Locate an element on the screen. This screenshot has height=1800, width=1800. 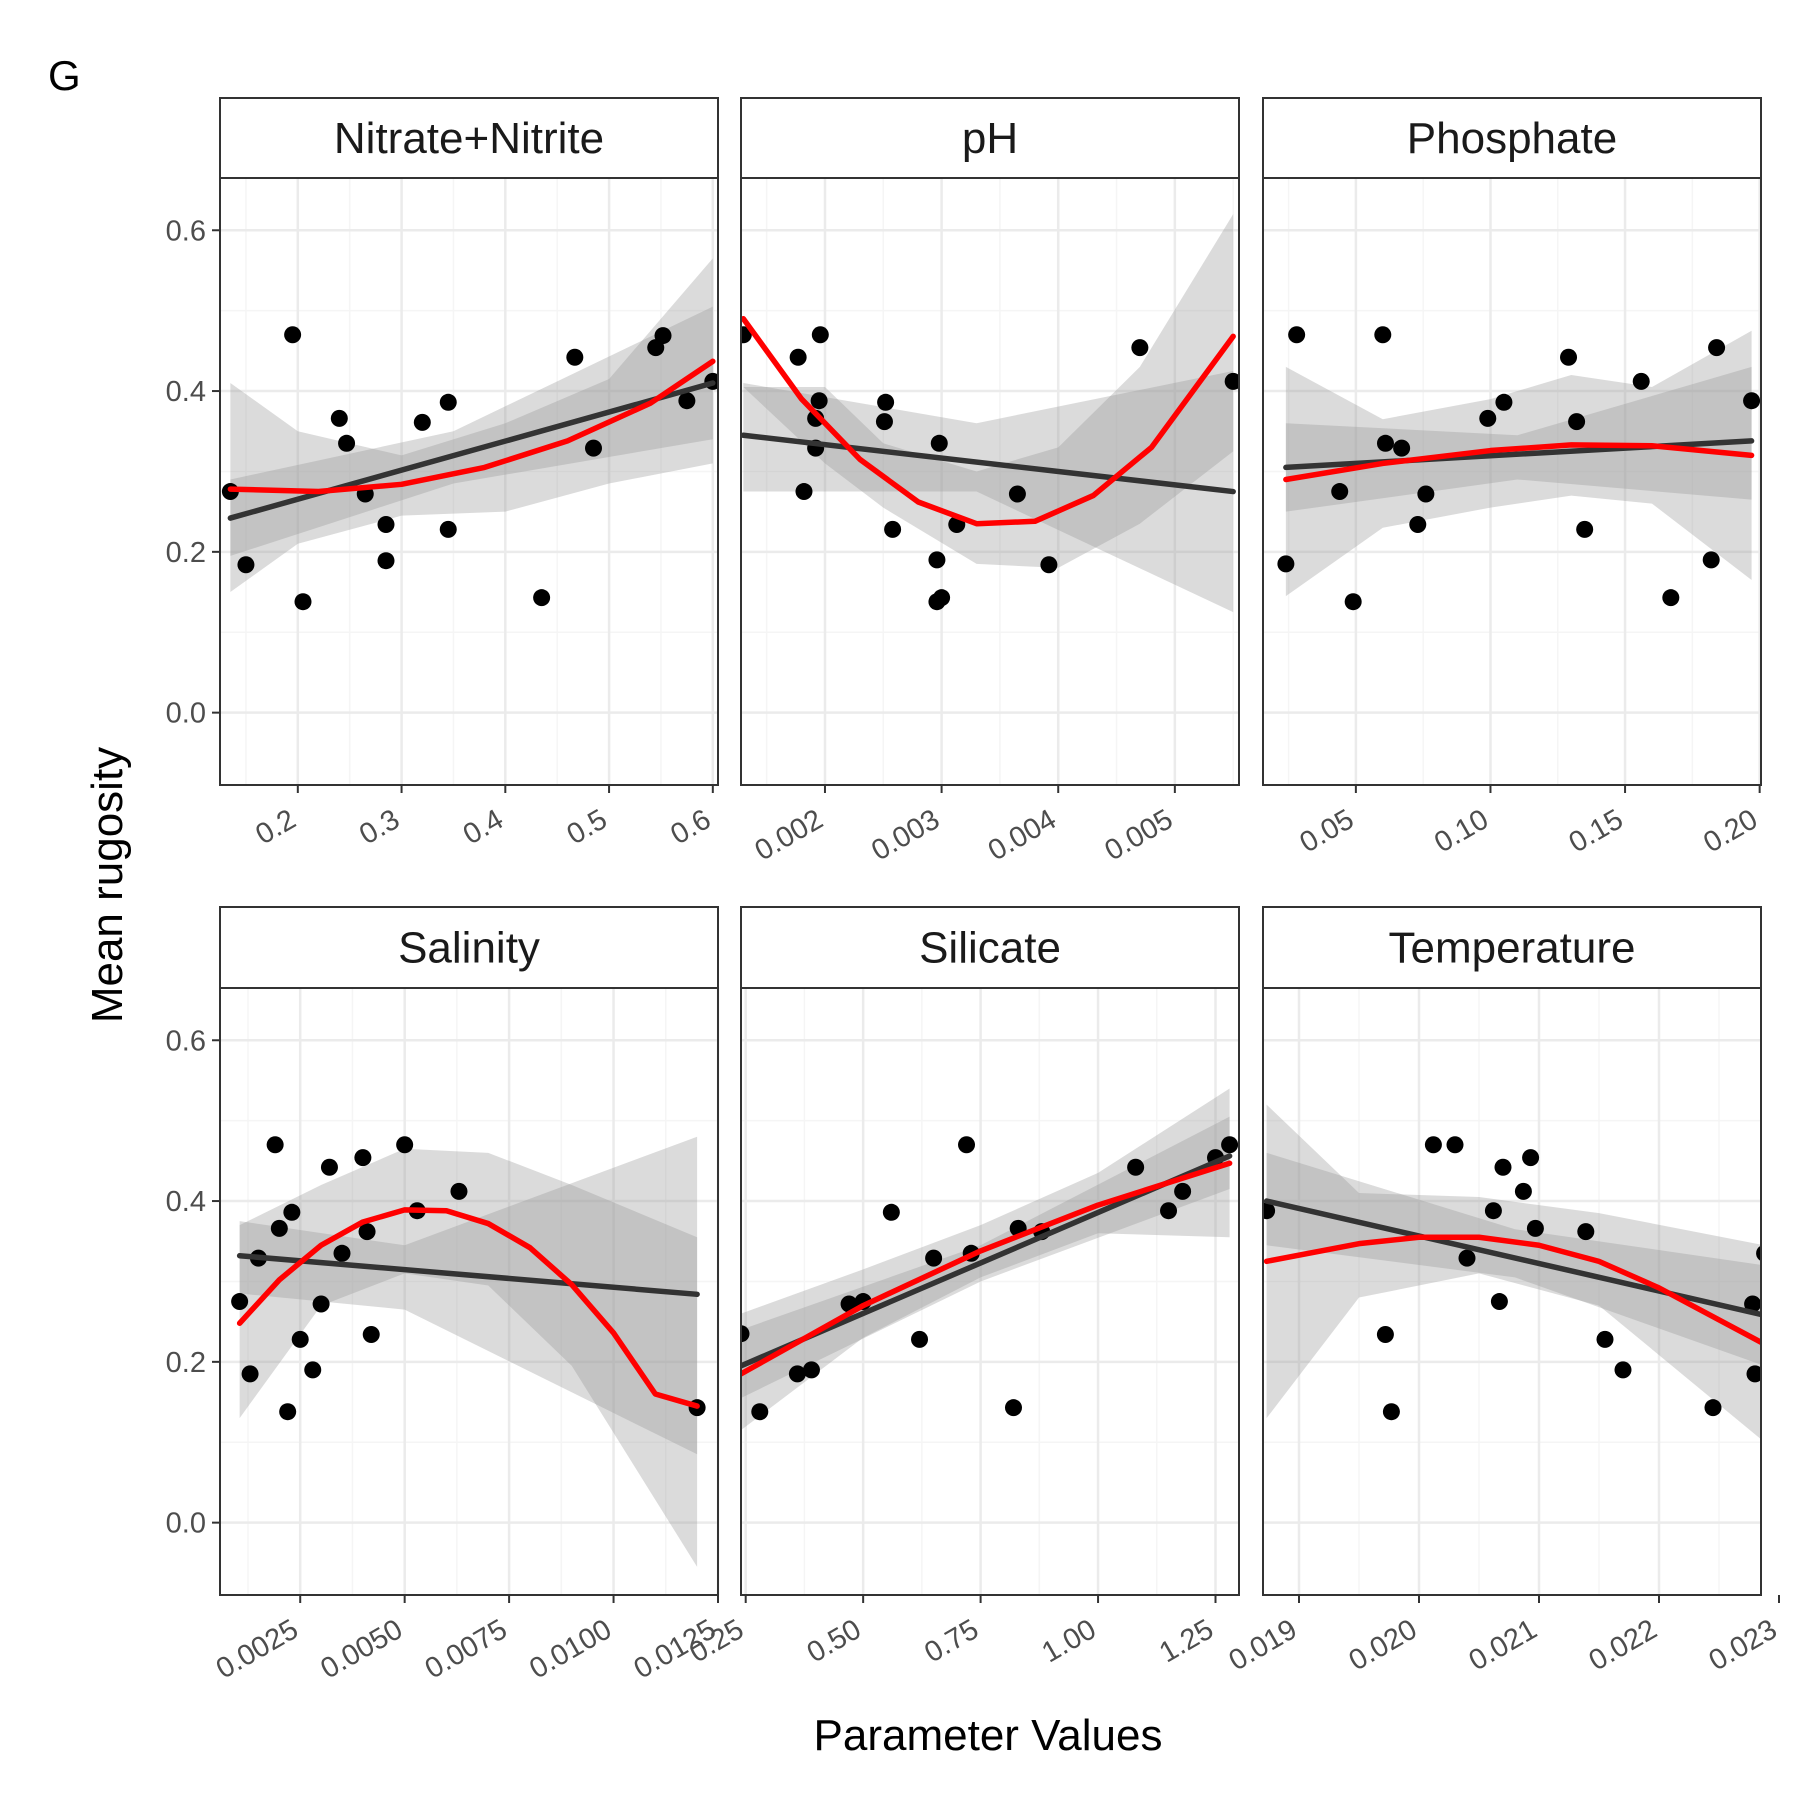
x-axis-label: Parameter Values is located at coordinates (988, 1735).